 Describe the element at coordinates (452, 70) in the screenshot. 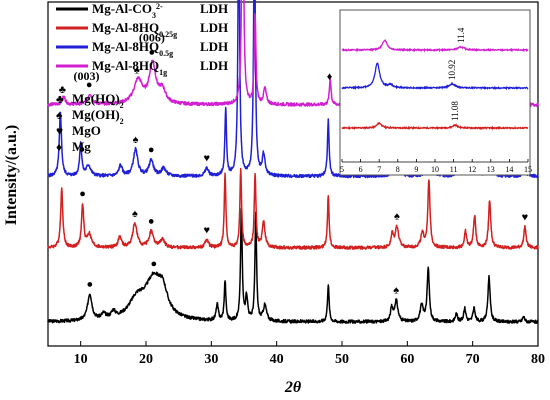

I see `inset-peak-label: 10.92` at that location.